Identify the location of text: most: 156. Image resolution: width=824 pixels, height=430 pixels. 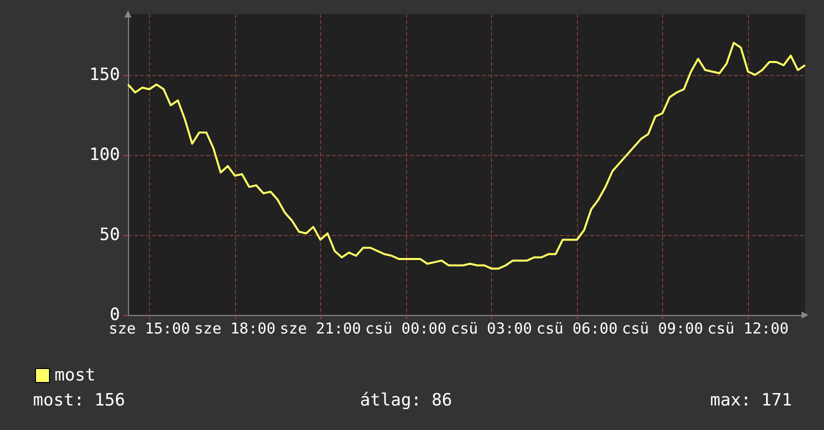
(79, 400).